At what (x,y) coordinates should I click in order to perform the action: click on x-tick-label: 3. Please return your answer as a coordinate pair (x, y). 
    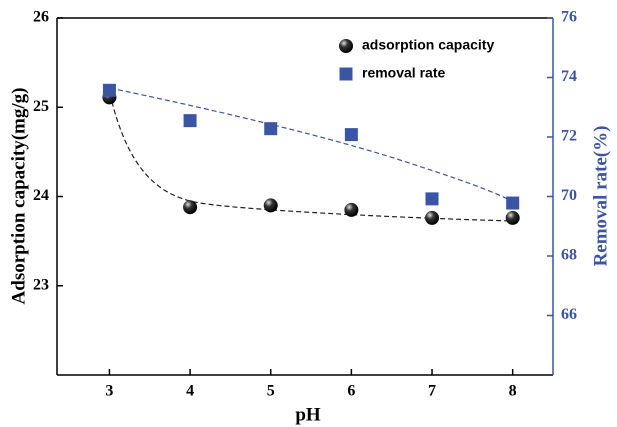
    Looking at the image, I should click on (109, 391).